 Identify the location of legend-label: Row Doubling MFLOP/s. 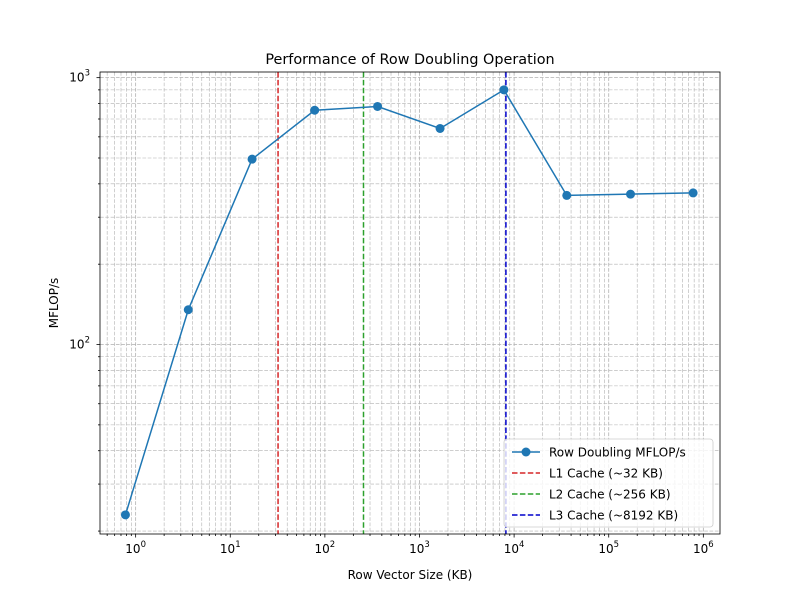
(617, 453).